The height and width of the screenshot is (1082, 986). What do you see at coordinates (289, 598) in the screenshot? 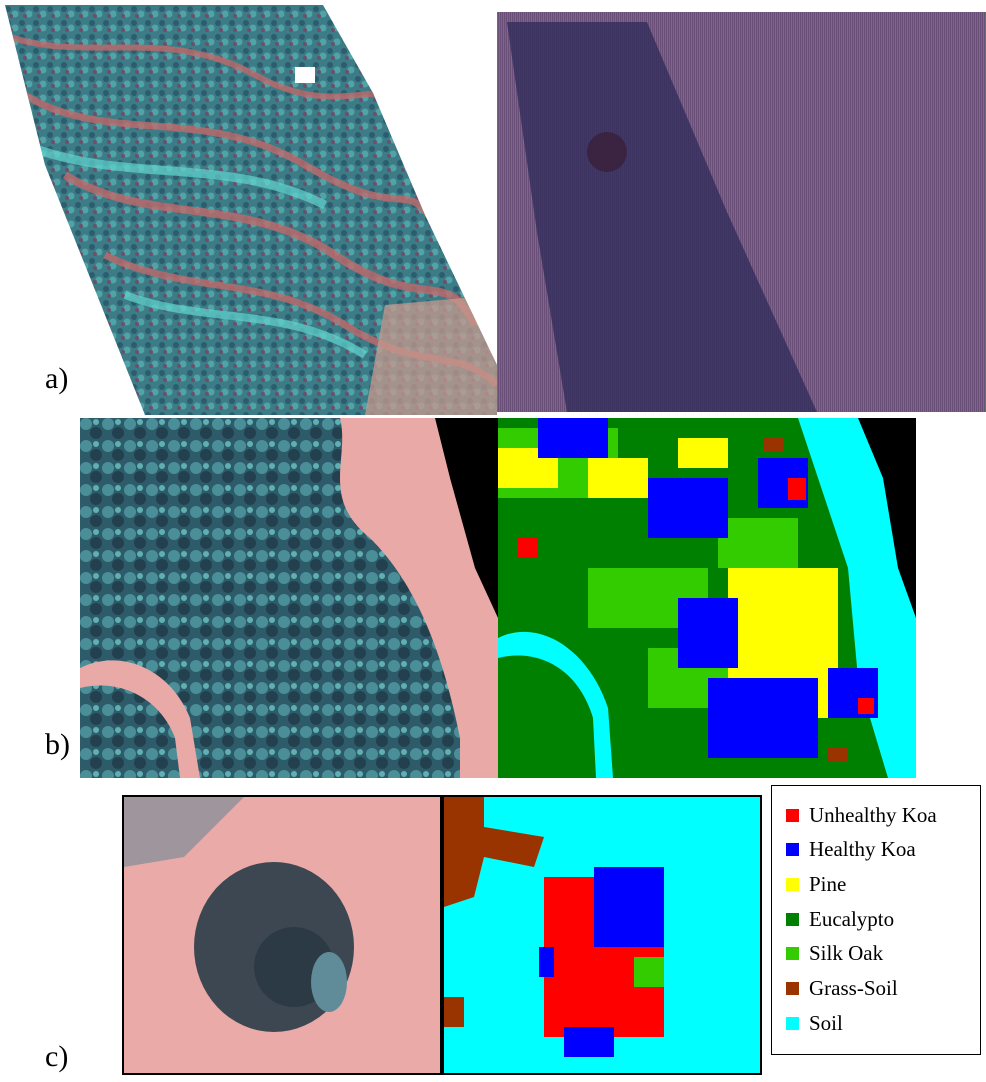
I see `panel-b-left-aerial-image` at bounding box center [289, 598].